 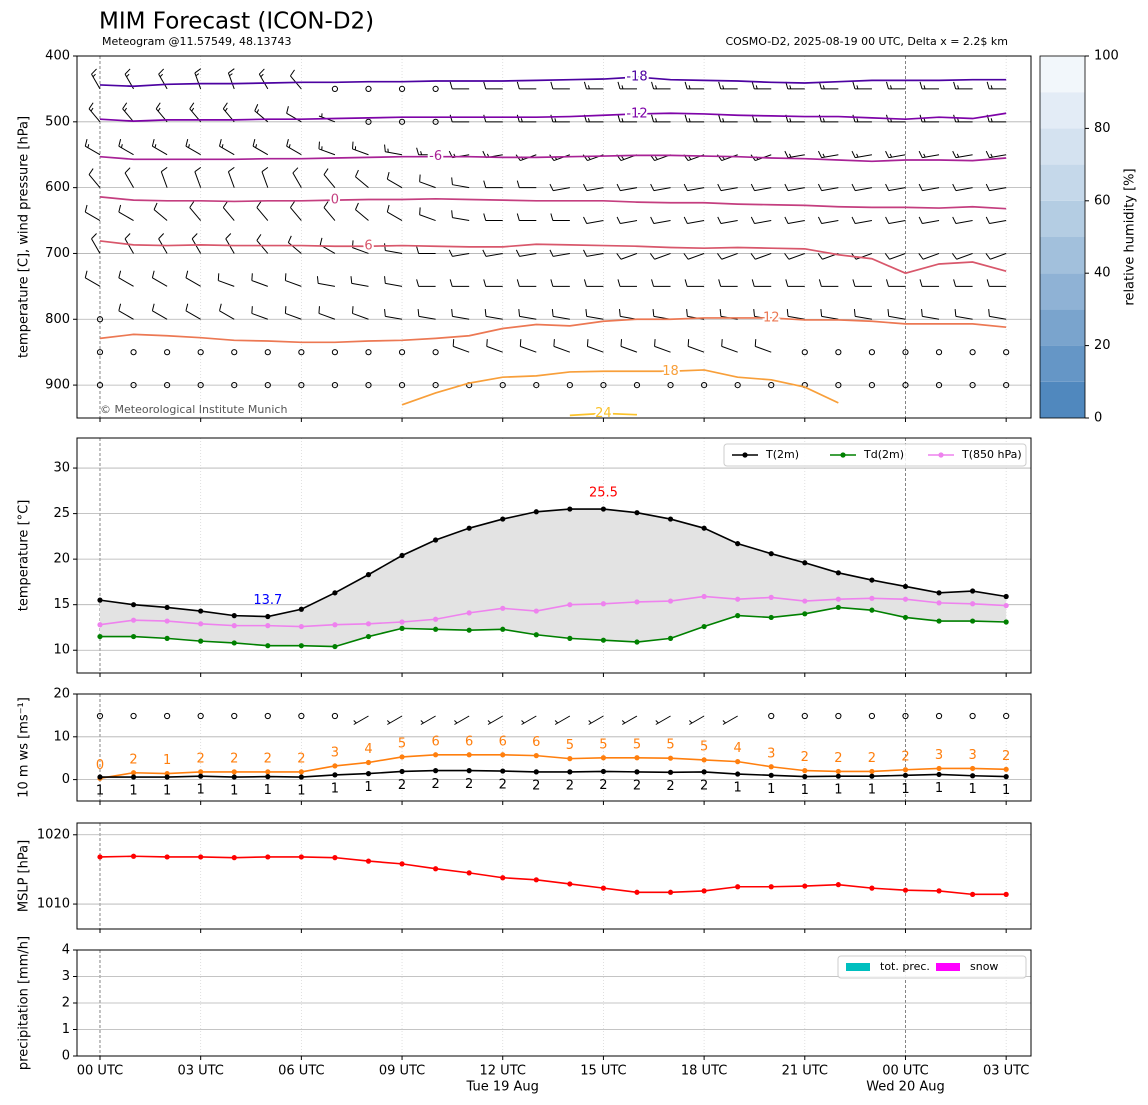 What do you see at coordinates (1098, 418) in the screenshot?
I see `colorbar-tick-label: 0` at bounding box center [1098, 418].